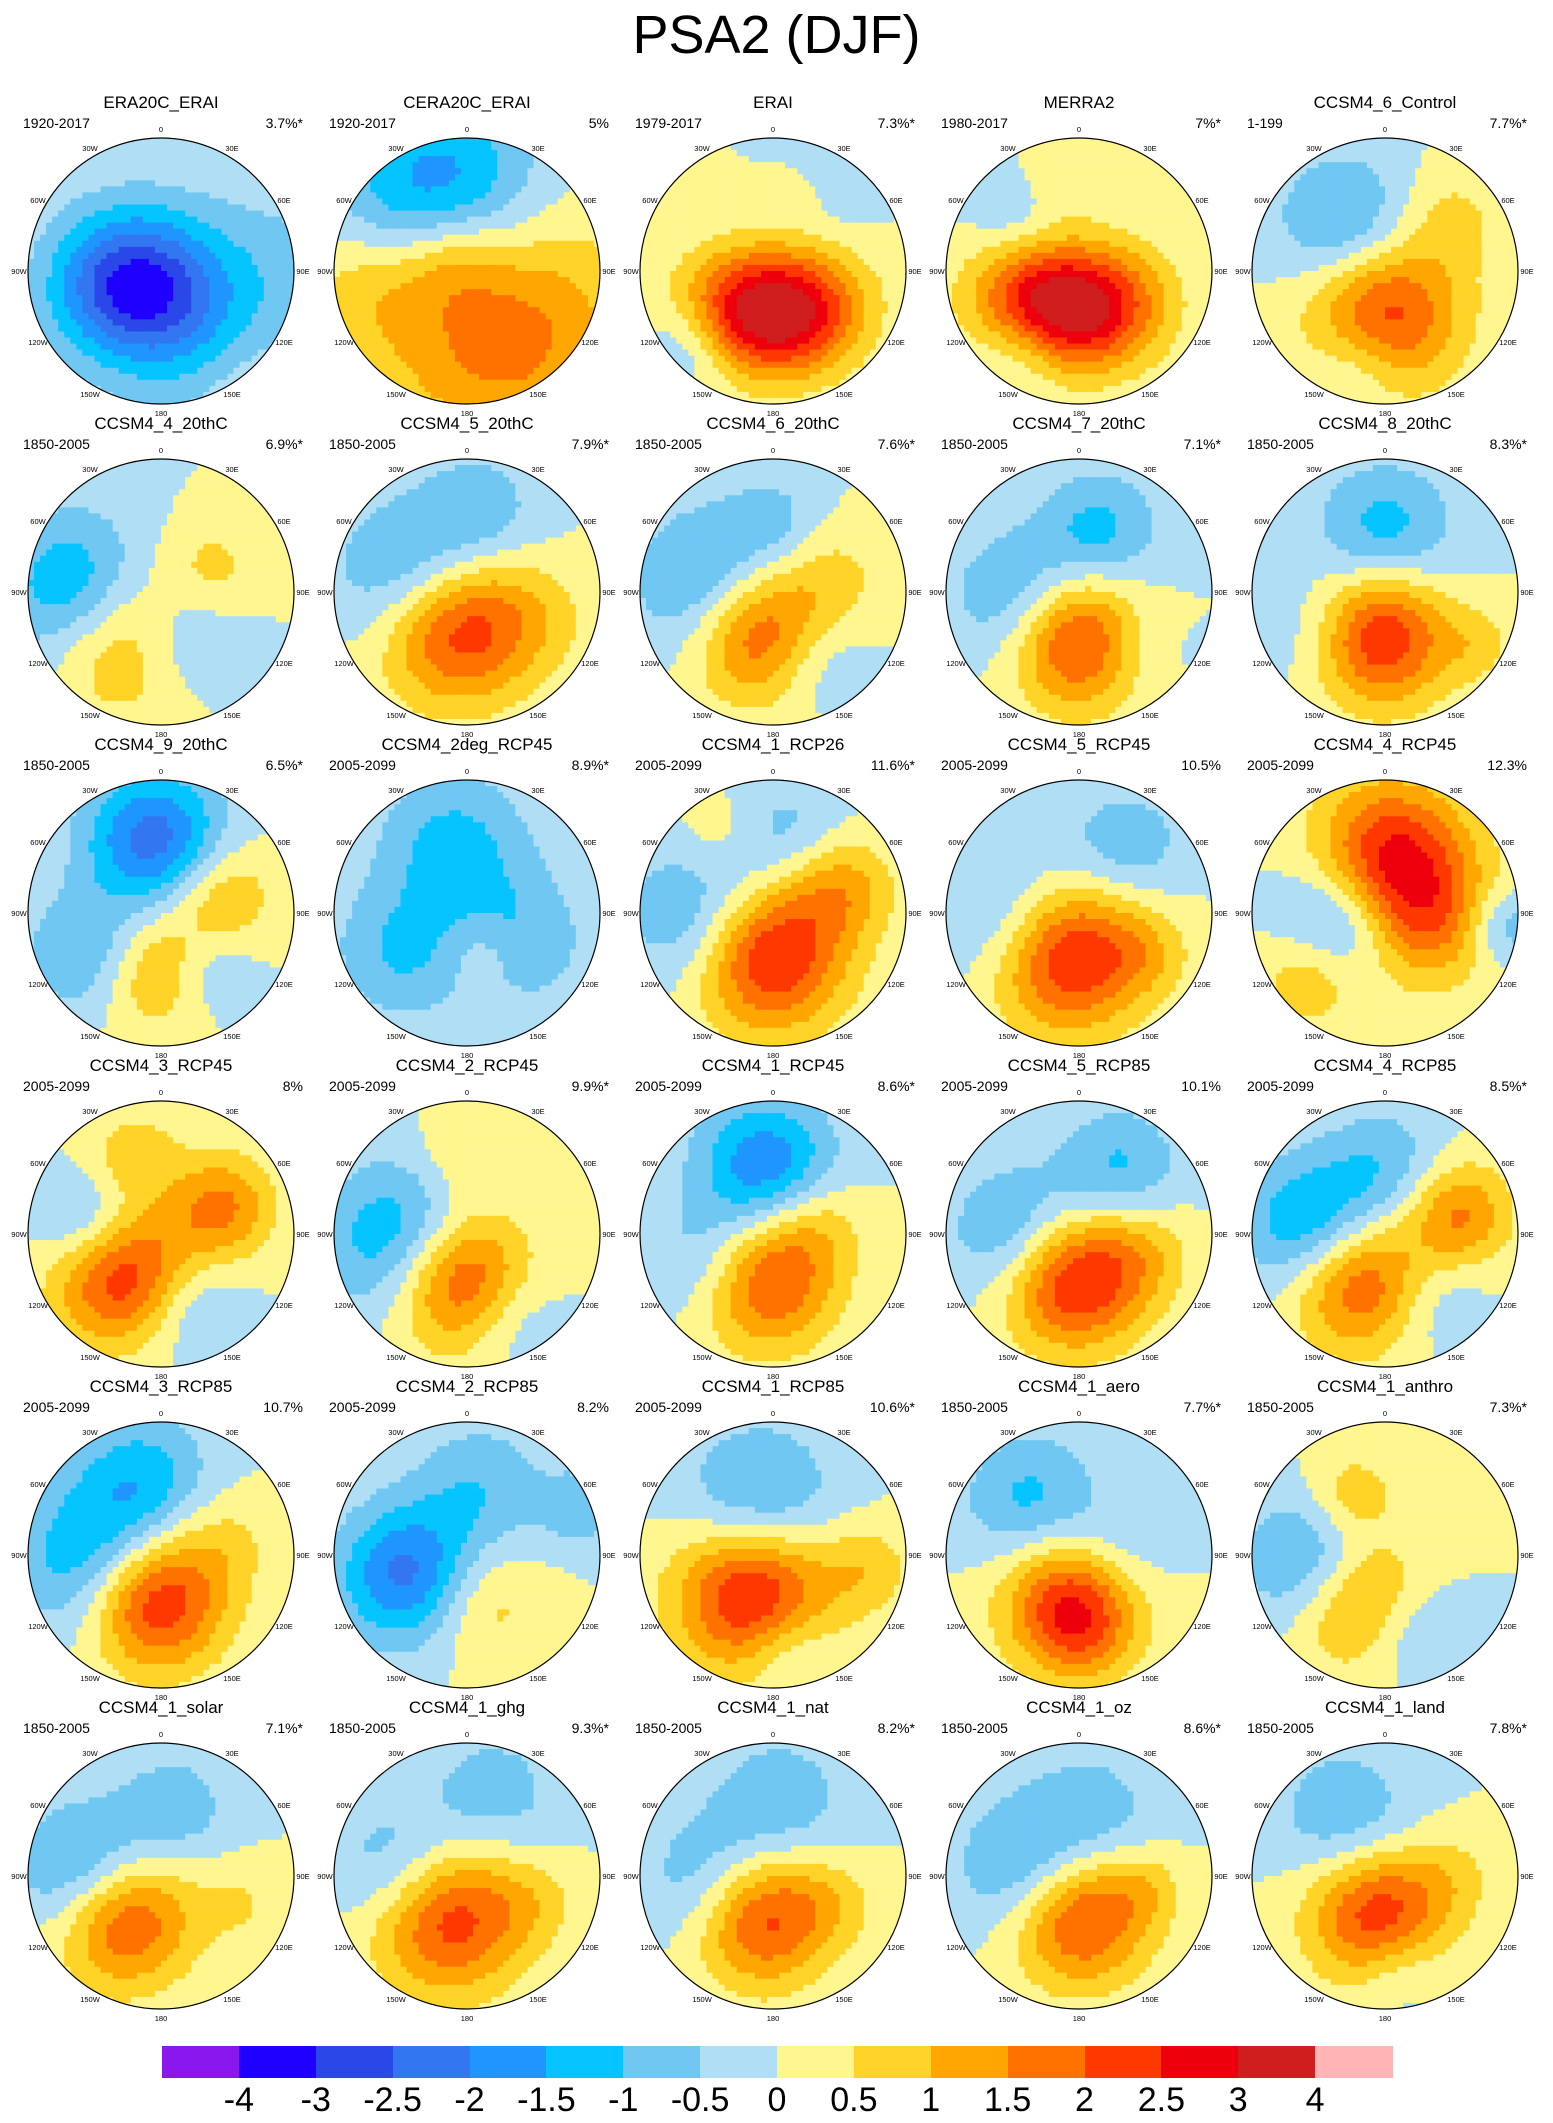 Image resolution: width=1553 pixels, height=2123 pixels. What do you see at coordinates (1508, 444) in the screenshot?
I see `panel-variance: 8.3%*` at bounding box center [1508, 444].